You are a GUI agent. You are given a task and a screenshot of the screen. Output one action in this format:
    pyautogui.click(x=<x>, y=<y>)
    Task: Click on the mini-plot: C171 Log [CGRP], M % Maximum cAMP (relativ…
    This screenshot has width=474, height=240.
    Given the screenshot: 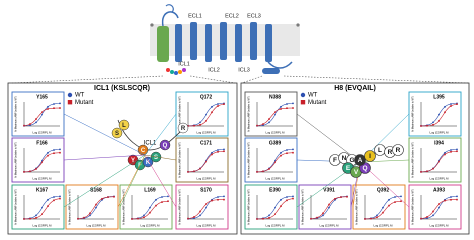 What is the action you would take?
    pyautogui.click(x=202, y=160)
    